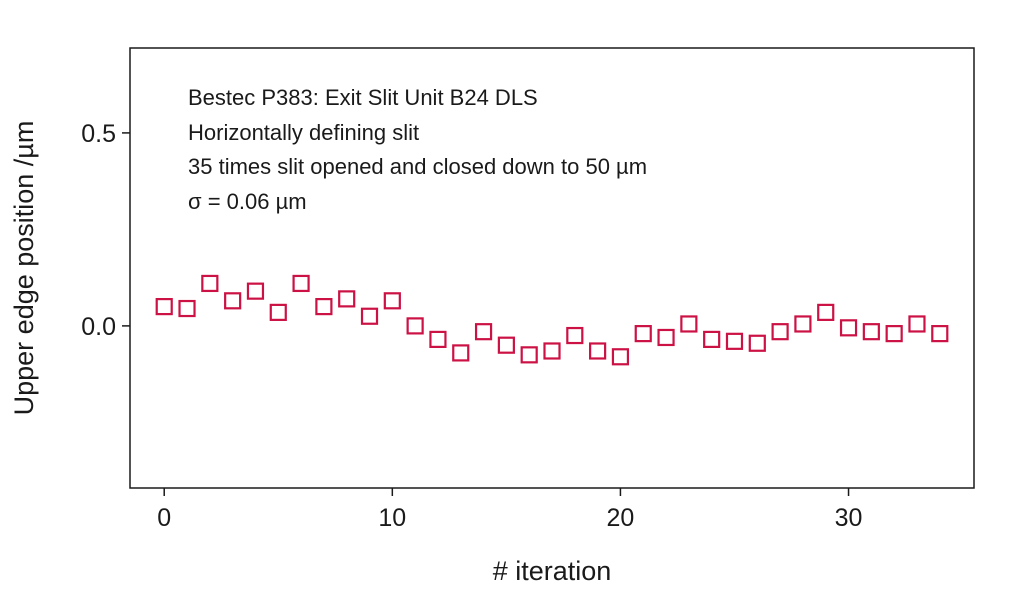 This screenshot has height=589, width=1024. Describe the element at coordinates (621, 518) in the screenshot. I see `x-tick-label: 20` at that location.